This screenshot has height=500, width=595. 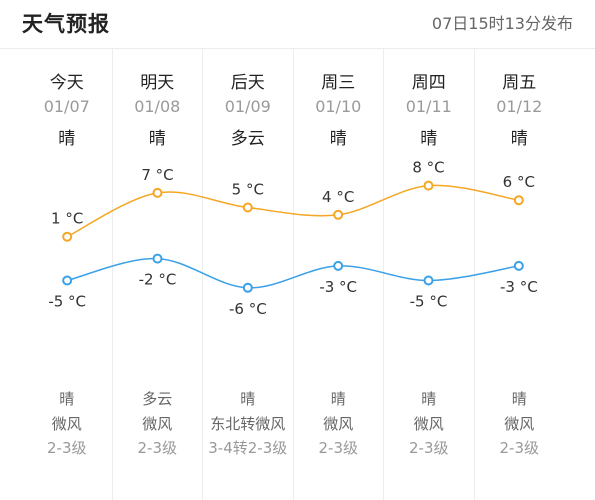 What do you see at coordinates (338, 106) in the screenshot?
I see `day-date: 01/10` at bounding box center [338, 106].